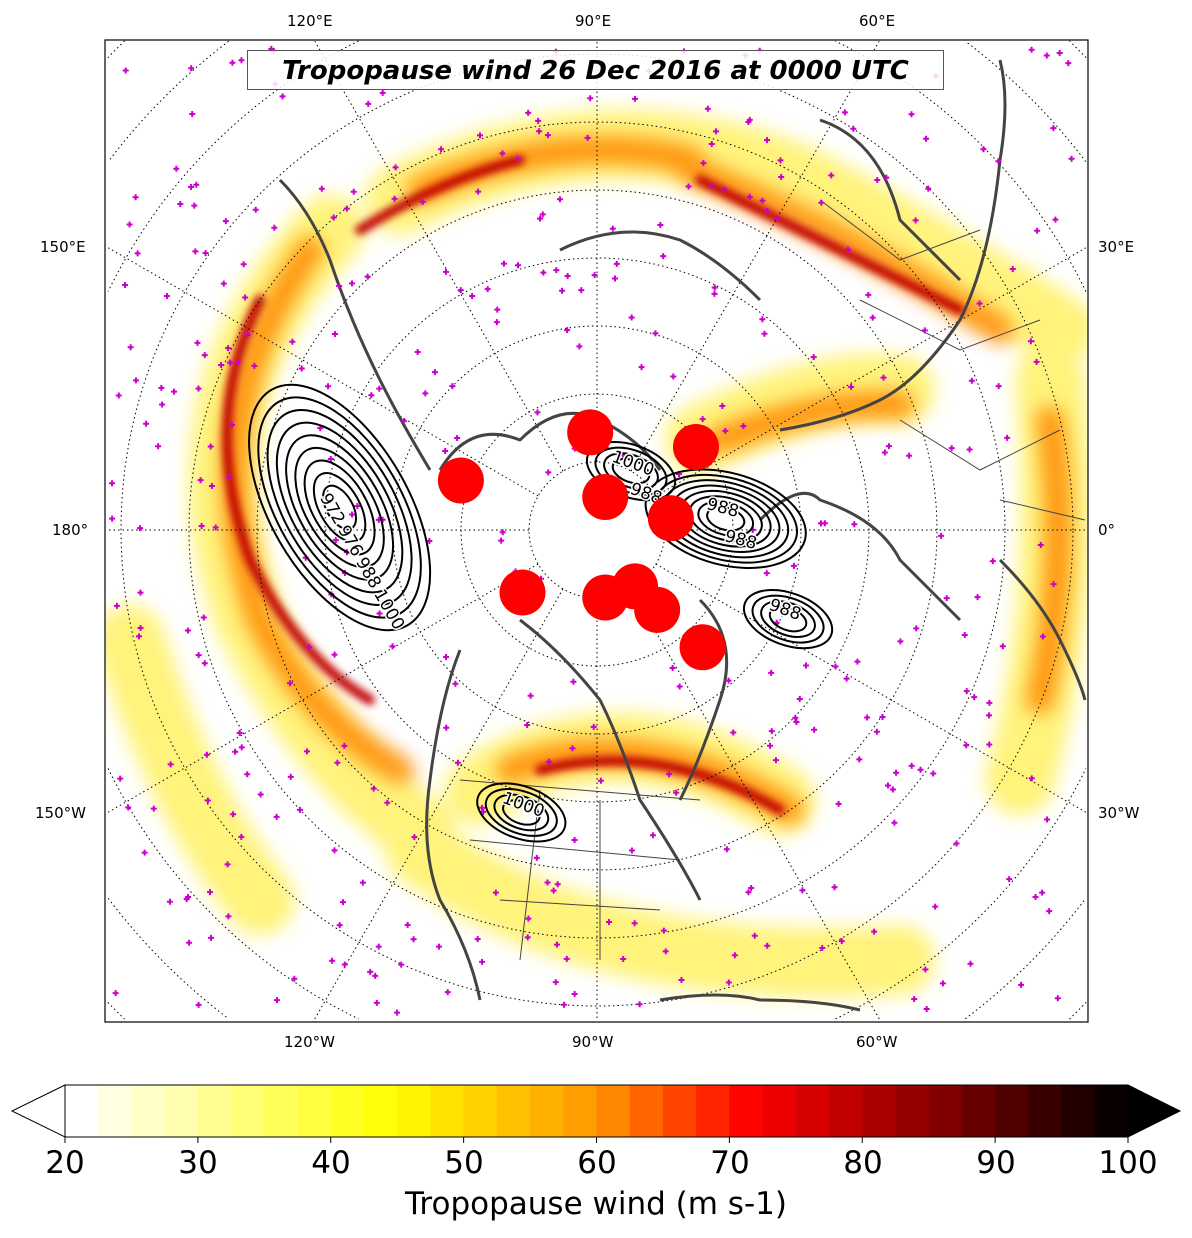 The height and width of the screenshot is (1238, 1192). What do you see at coordinates (63, 247) in the screenshot?
I see `lon-label-left: 150°E` at bounding box center [63, 247].